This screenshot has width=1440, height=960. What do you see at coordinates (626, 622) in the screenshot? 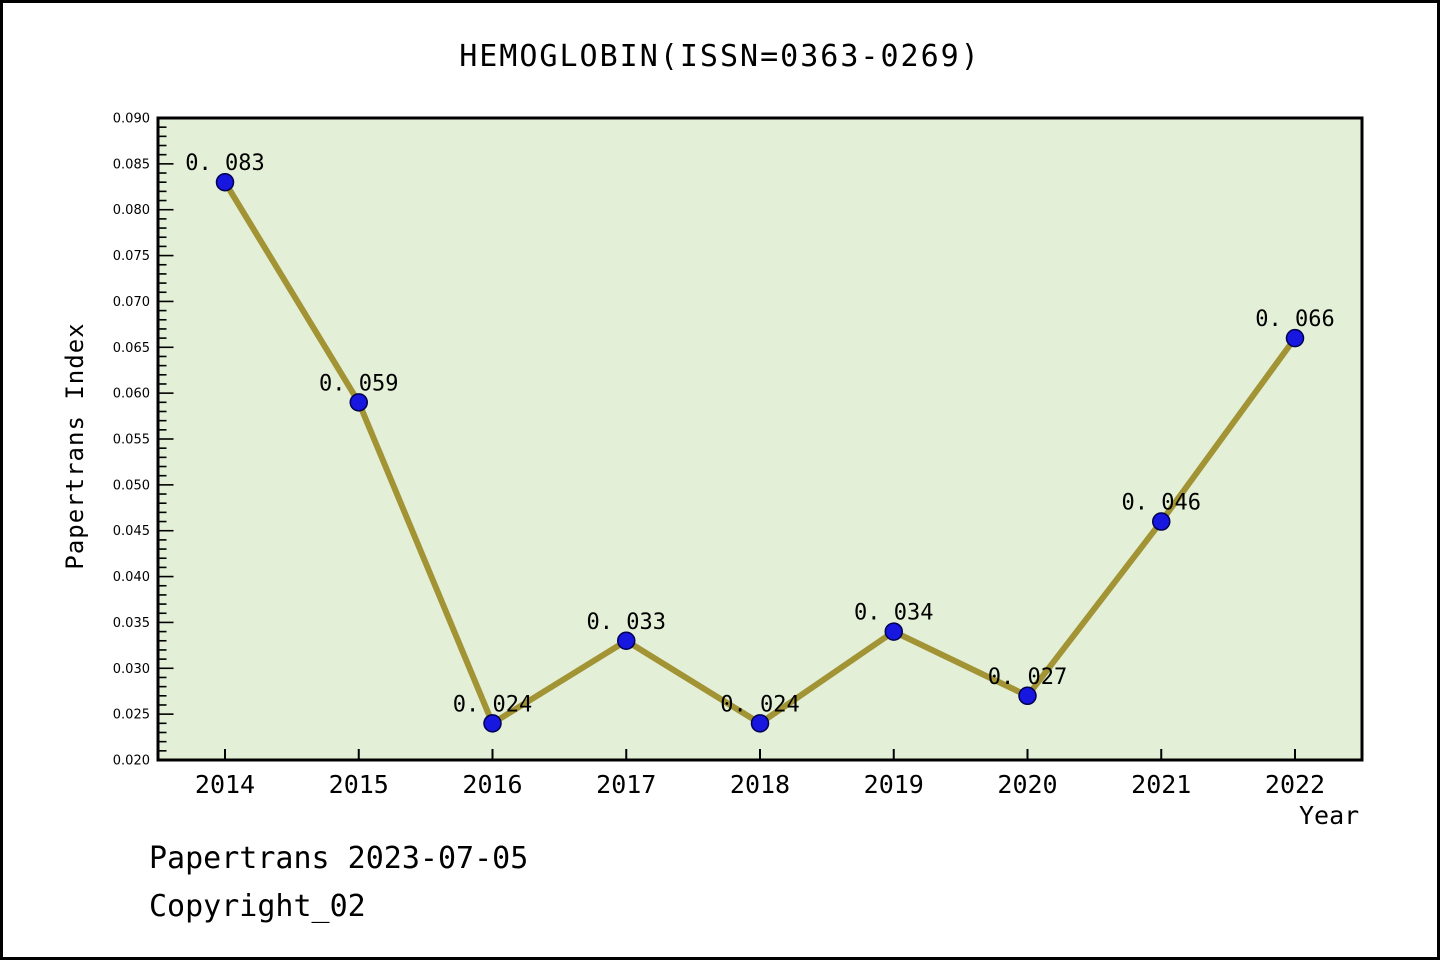
I see `data-point-label: 0. 033` at bounding box center [626, 622].